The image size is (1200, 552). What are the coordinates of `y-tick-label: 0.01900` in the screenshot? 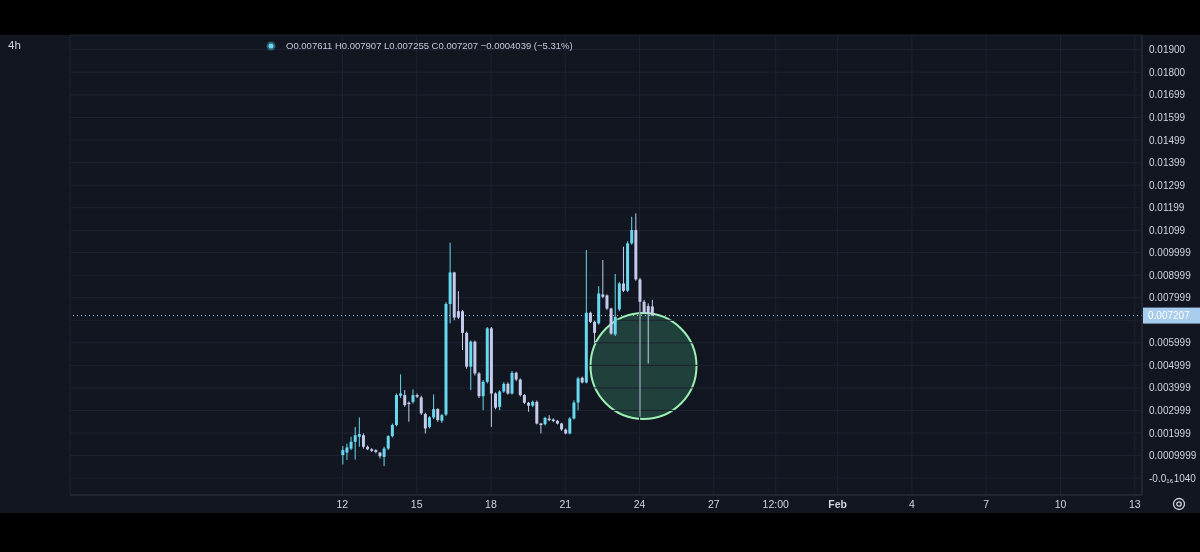 It's located at (1167, 50).